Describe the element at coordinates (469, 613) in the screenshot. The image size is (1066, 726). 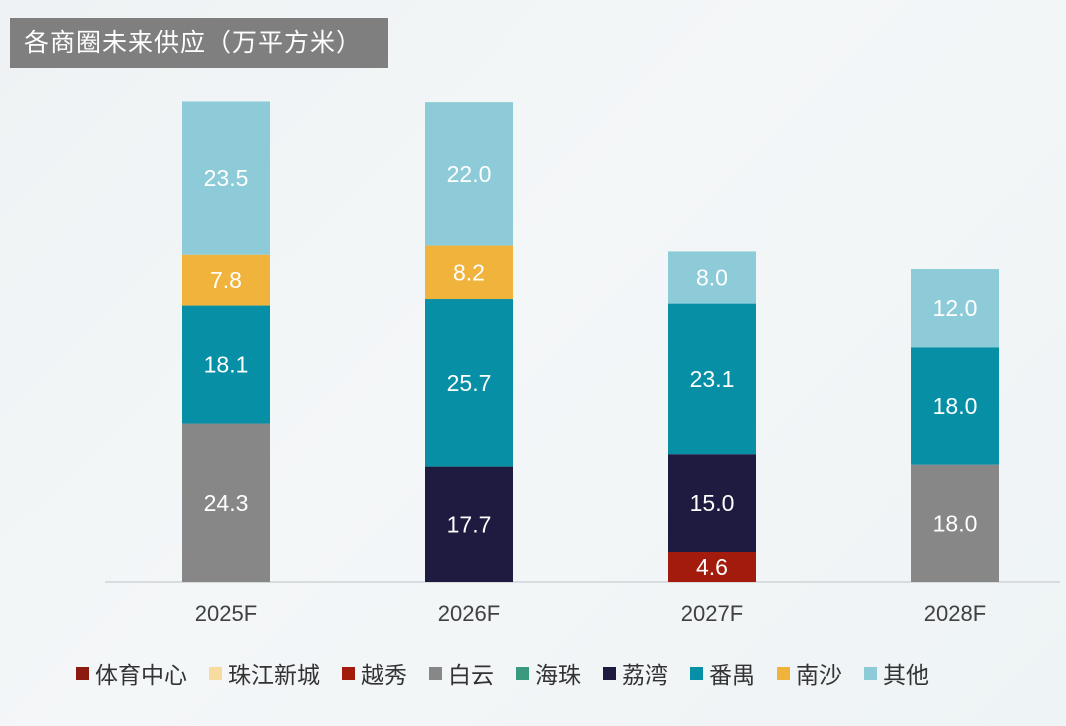
I see `x-tick-label: 2026F` at that location.